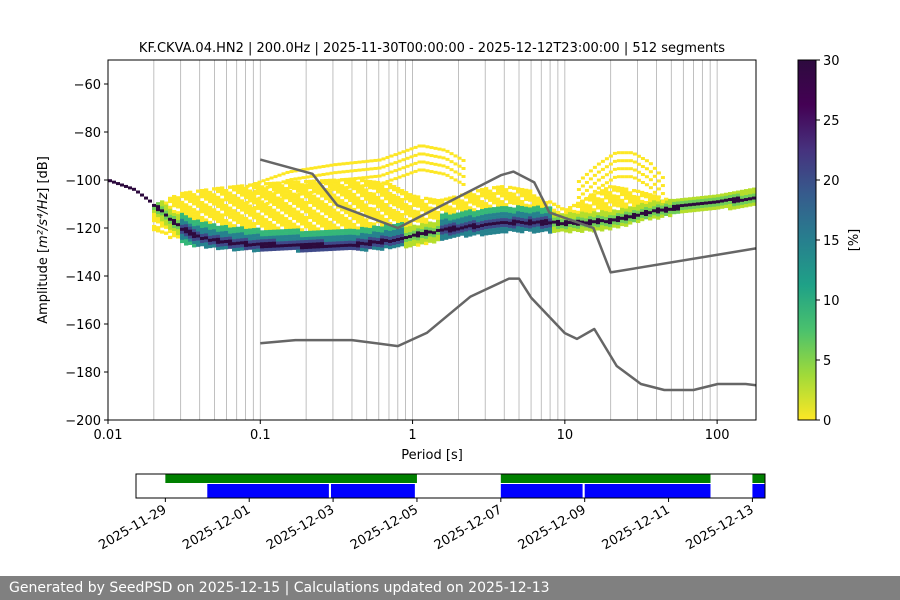 This screenshot has width=900, height=600. I want to click on x-tick-label: 0.01, so click(108, 435).